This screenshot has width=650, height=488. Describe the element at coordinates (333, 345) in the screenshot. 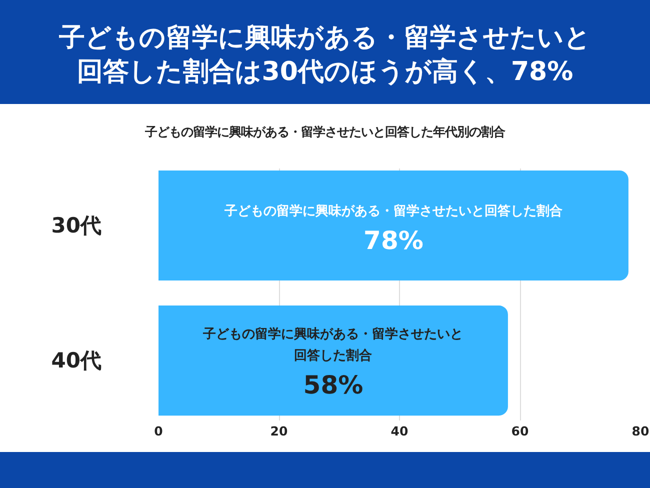

I see `series-label: 子どもの留学に興味がある・留学させたいと 回答した割合` at that location.